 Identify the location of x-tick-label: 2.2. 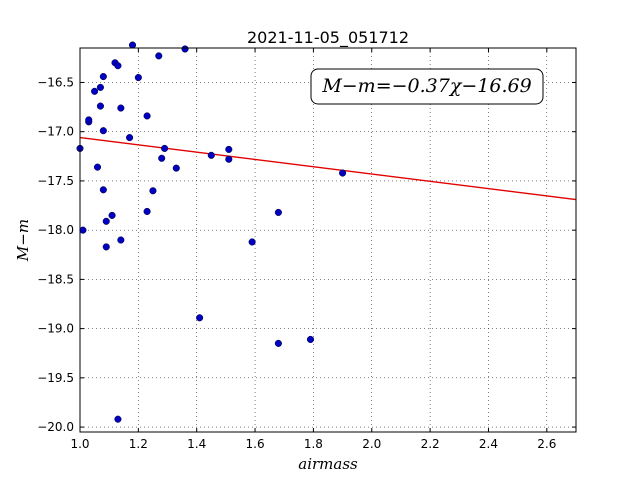
(430, 444).